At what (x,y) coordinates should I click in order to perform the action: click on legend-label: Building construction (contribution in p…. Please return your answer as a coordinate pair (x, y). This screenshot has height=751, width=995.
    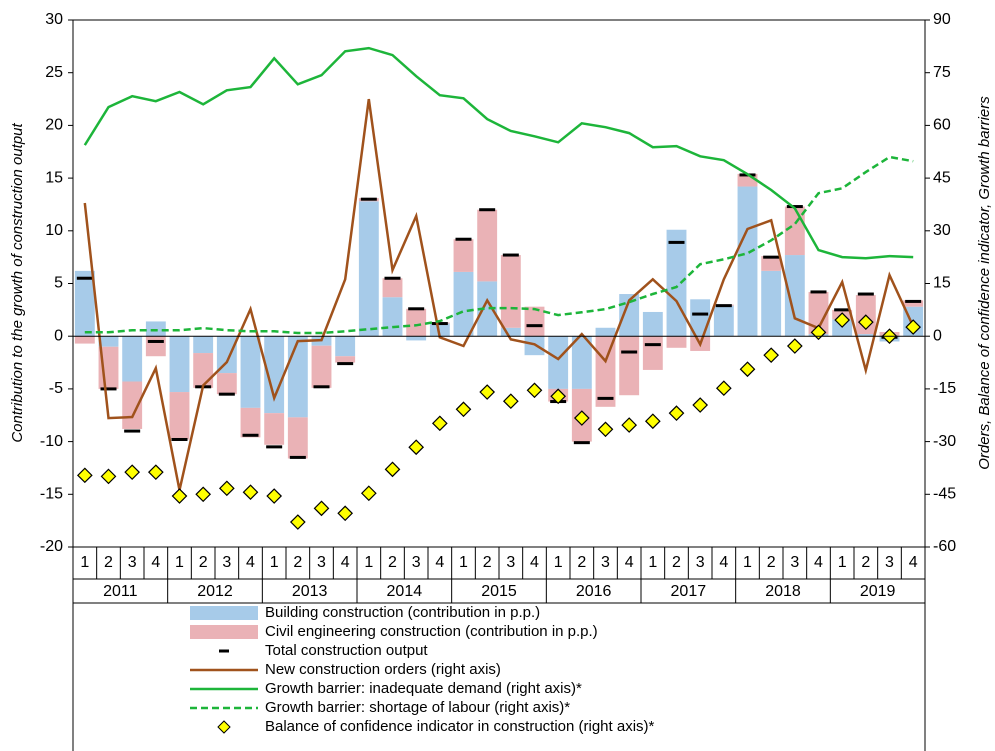
    Looking at the image, I should click on (402, 612).